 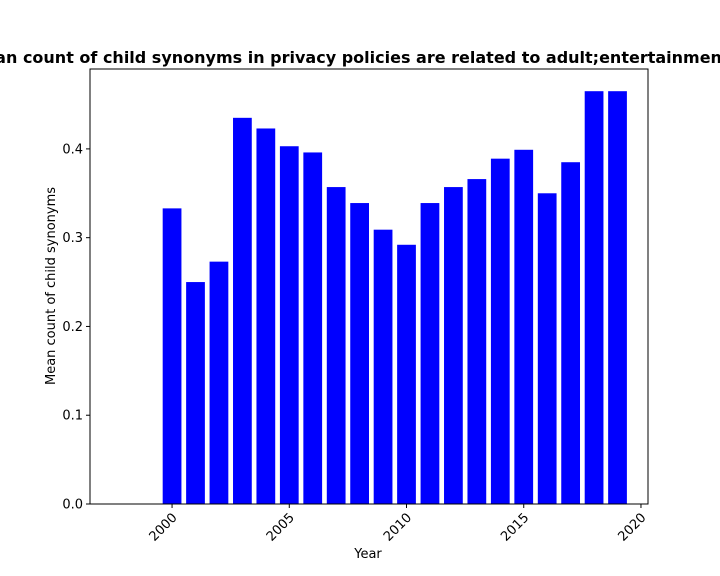 What do you see at coordinates (266, 316) in the screenshot?
I see `bar-2004` at bounding box center [266, 316].